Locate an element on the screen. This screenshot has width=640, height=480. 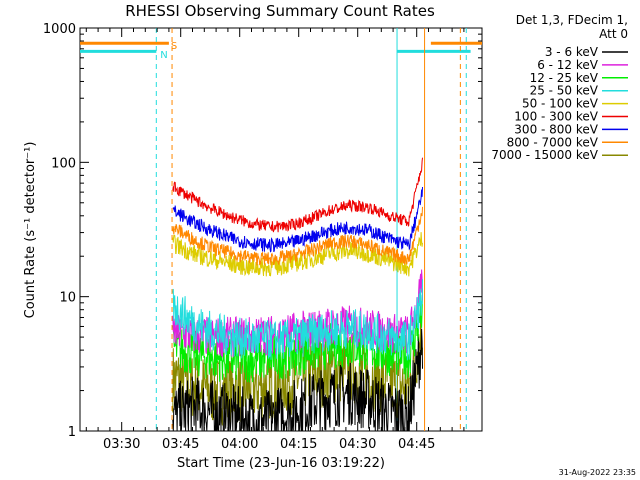
legend-header-line-1: Det 1,3, FDecim 1, is located at coordinates (572, 20).